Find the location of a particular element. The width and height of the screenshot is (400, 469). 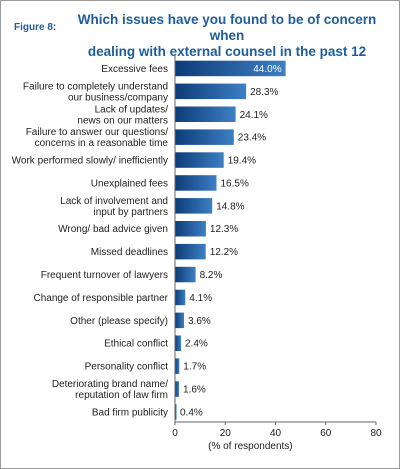

category-label-line: input by partners is located at coordinates (131, 212).